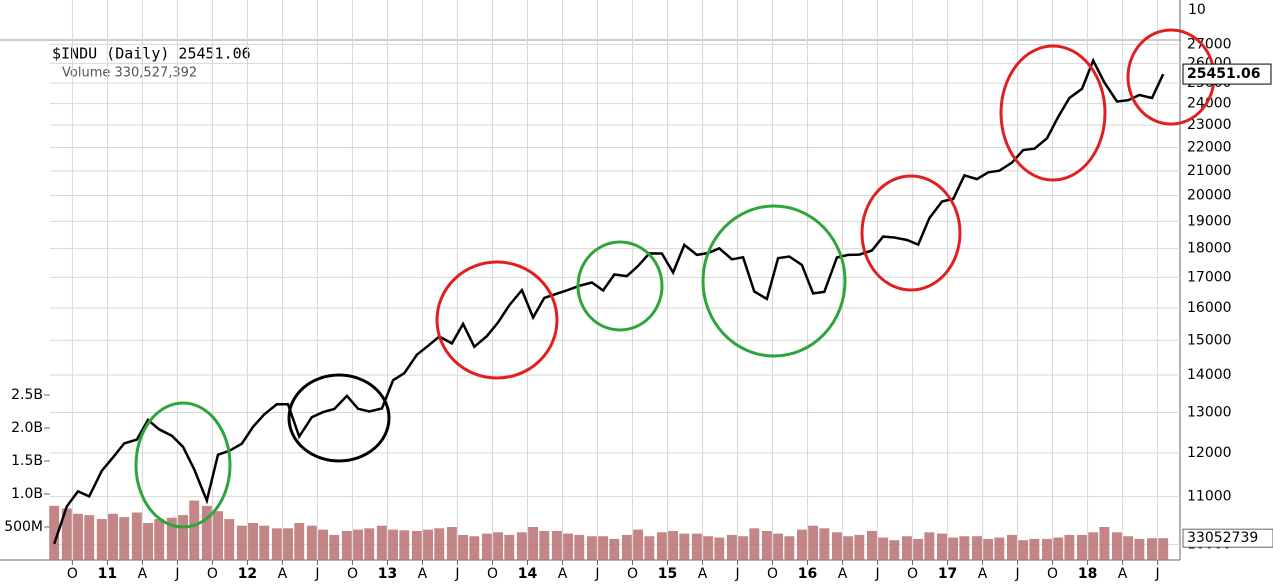 This screenshot has height=587, width=1273. Describe the element at coordinates (1209, 104) in the screenshot. I see `y-tick-label: 24000` at that location.